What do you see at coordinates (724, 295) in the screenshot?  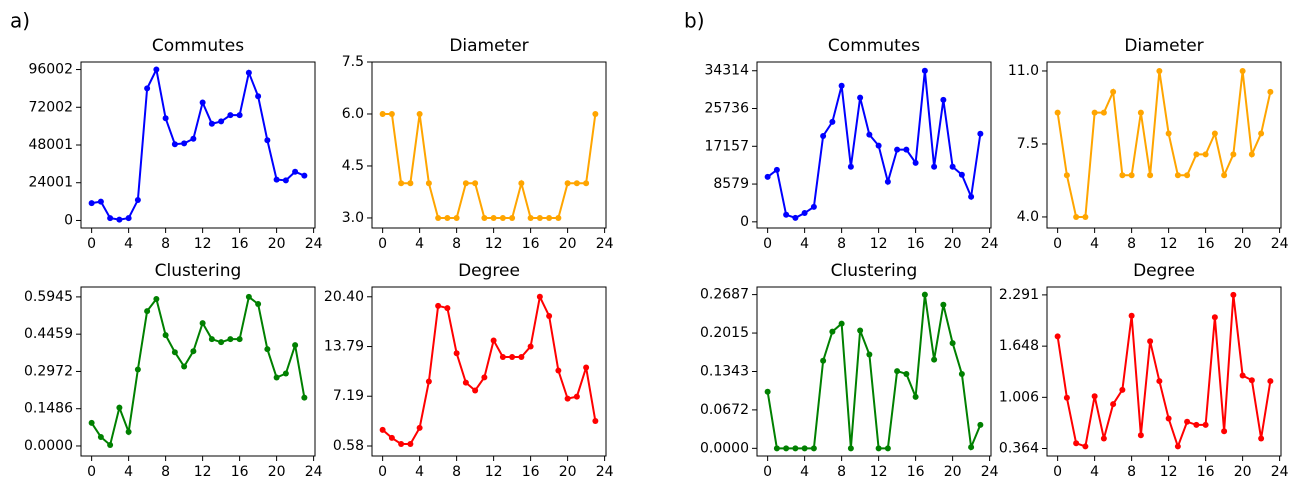 I see `y-tick-label: 0.2687` at bounding box center [724, 295].